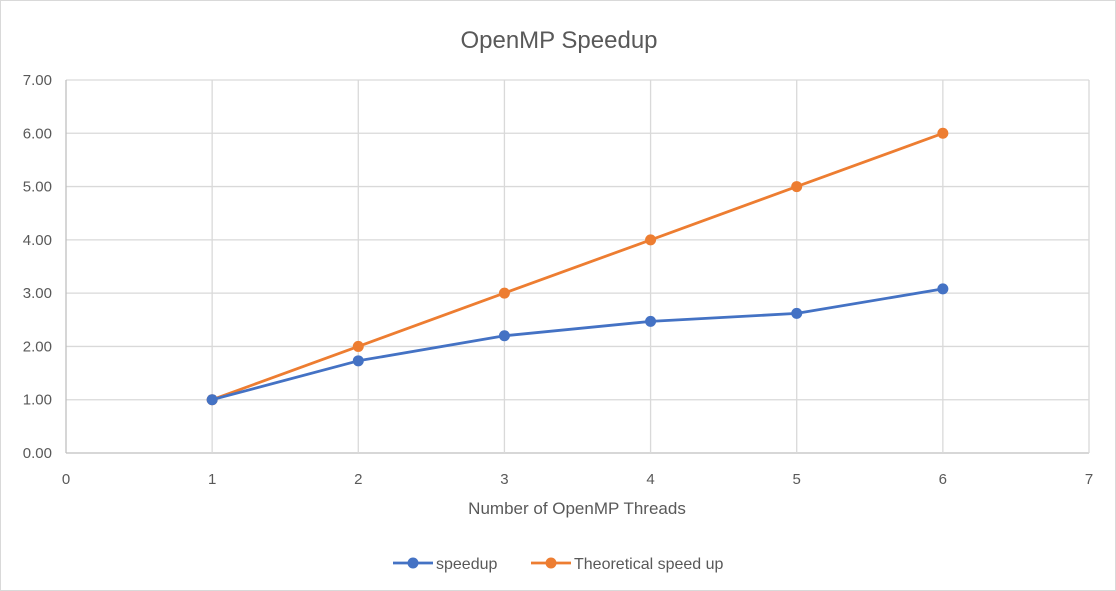 This screenshot has width=1116, height=591. Describe the element at coordinates (37, 240) in the screenshot. I see `y-tick-label: 4.00` at that location.